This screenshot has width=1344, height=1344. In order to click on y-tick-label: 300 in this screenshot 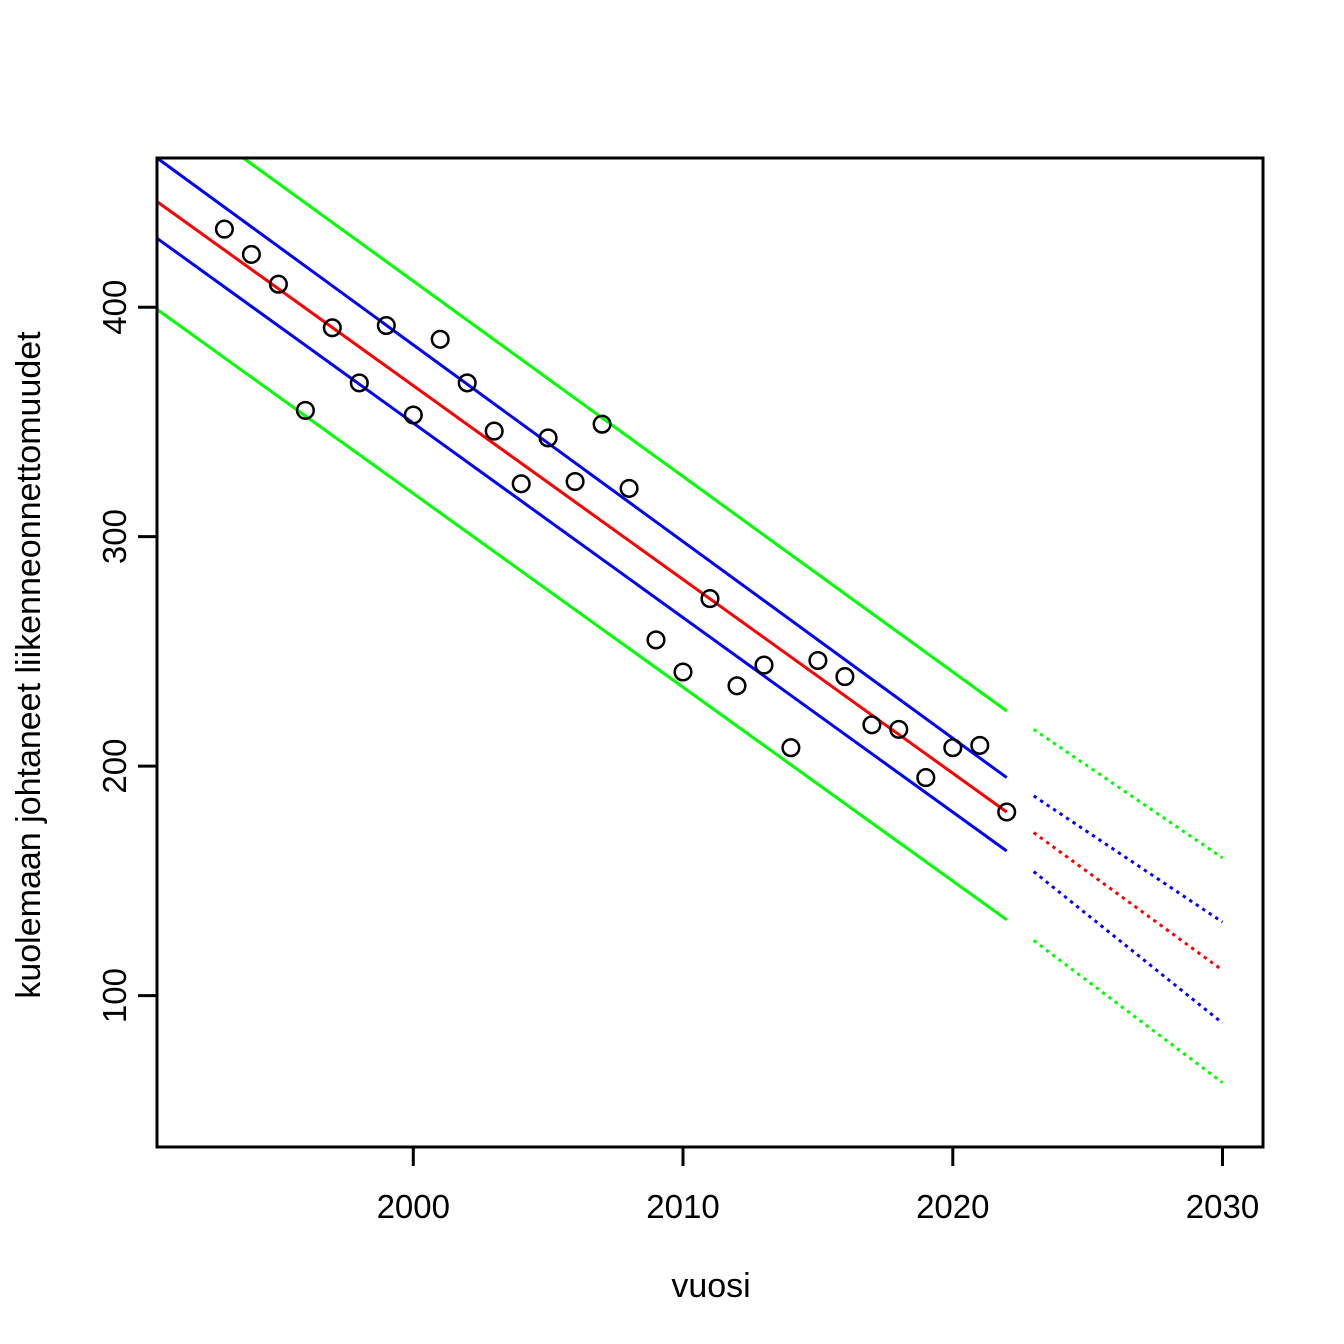, I will do `click(114, 536)`.